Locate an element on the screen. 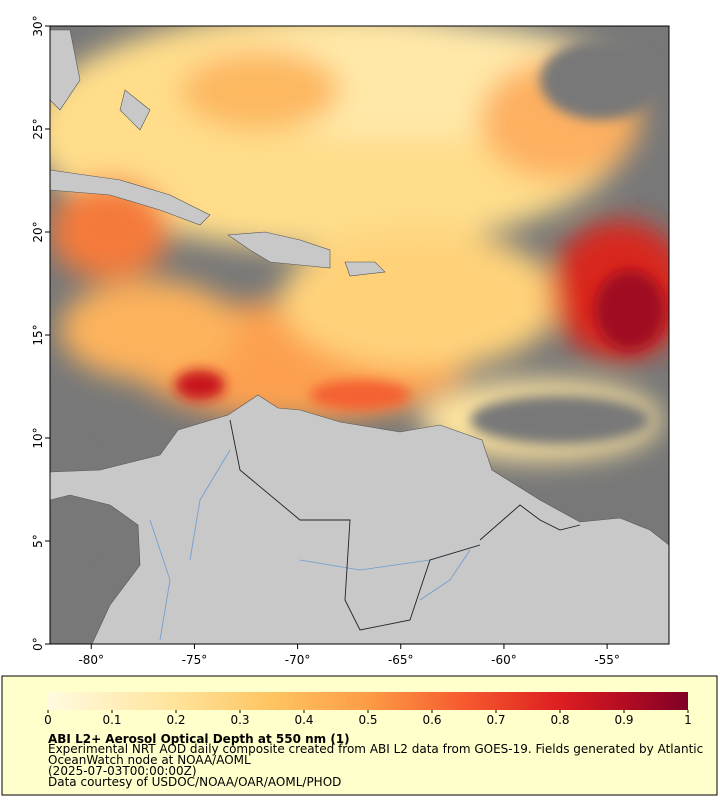 The height and width of the screenshot is (800, 720). colorbar-tick-label: 0.1 is located at coordinates (111, 720).